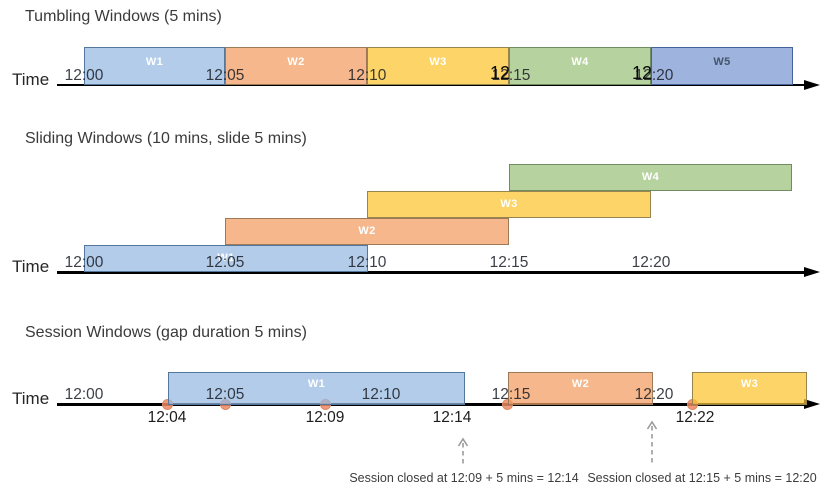 The image size is (829, 498). Describe the element at coordinates (695, 417) in the screenshot. I see `event-time-label: 12:22` at that location.